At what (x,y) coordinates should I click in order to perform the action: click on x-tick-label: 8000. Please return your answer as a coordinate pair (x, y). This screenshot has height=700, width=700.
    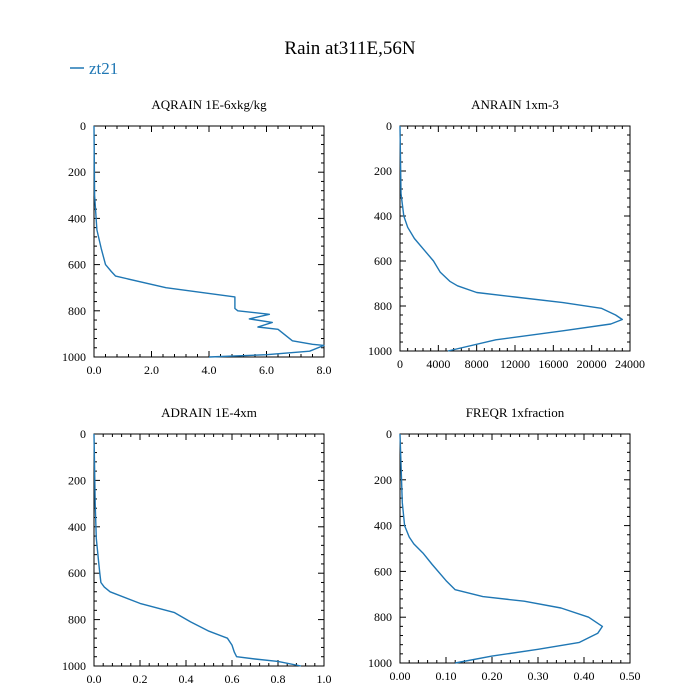
    Looking at the image, I should click on (477, 364).